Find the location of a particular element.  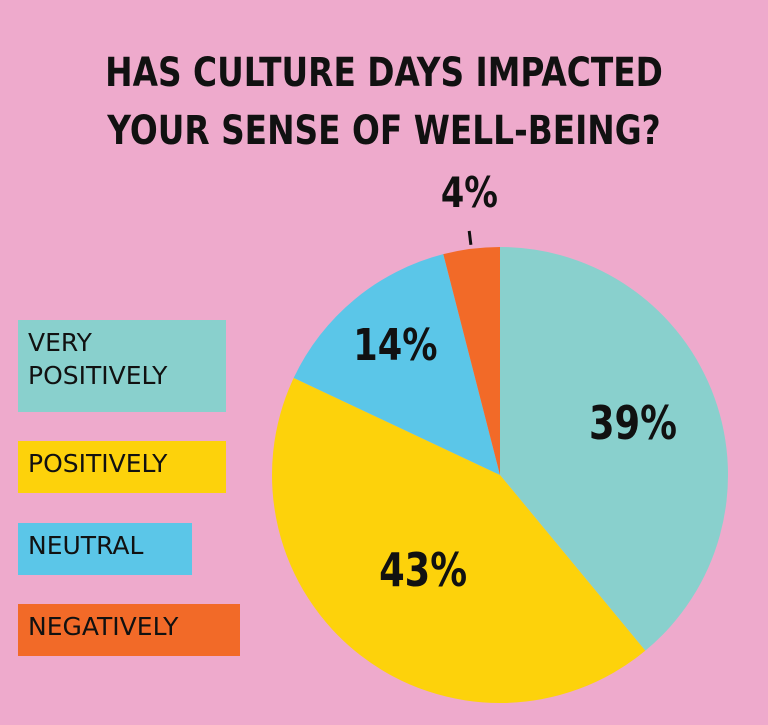

pie-slice-negatively is located at coordinates (471, 361).